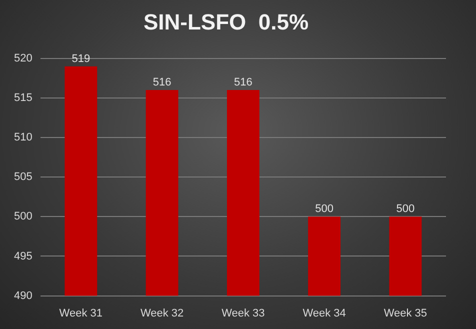 The width and height of the screenshot is (476, 329). What do you see at coordinates (162, 313) in the screenshot?
I see `x-tick-label: Week 32` at bounding box center [162, 313].